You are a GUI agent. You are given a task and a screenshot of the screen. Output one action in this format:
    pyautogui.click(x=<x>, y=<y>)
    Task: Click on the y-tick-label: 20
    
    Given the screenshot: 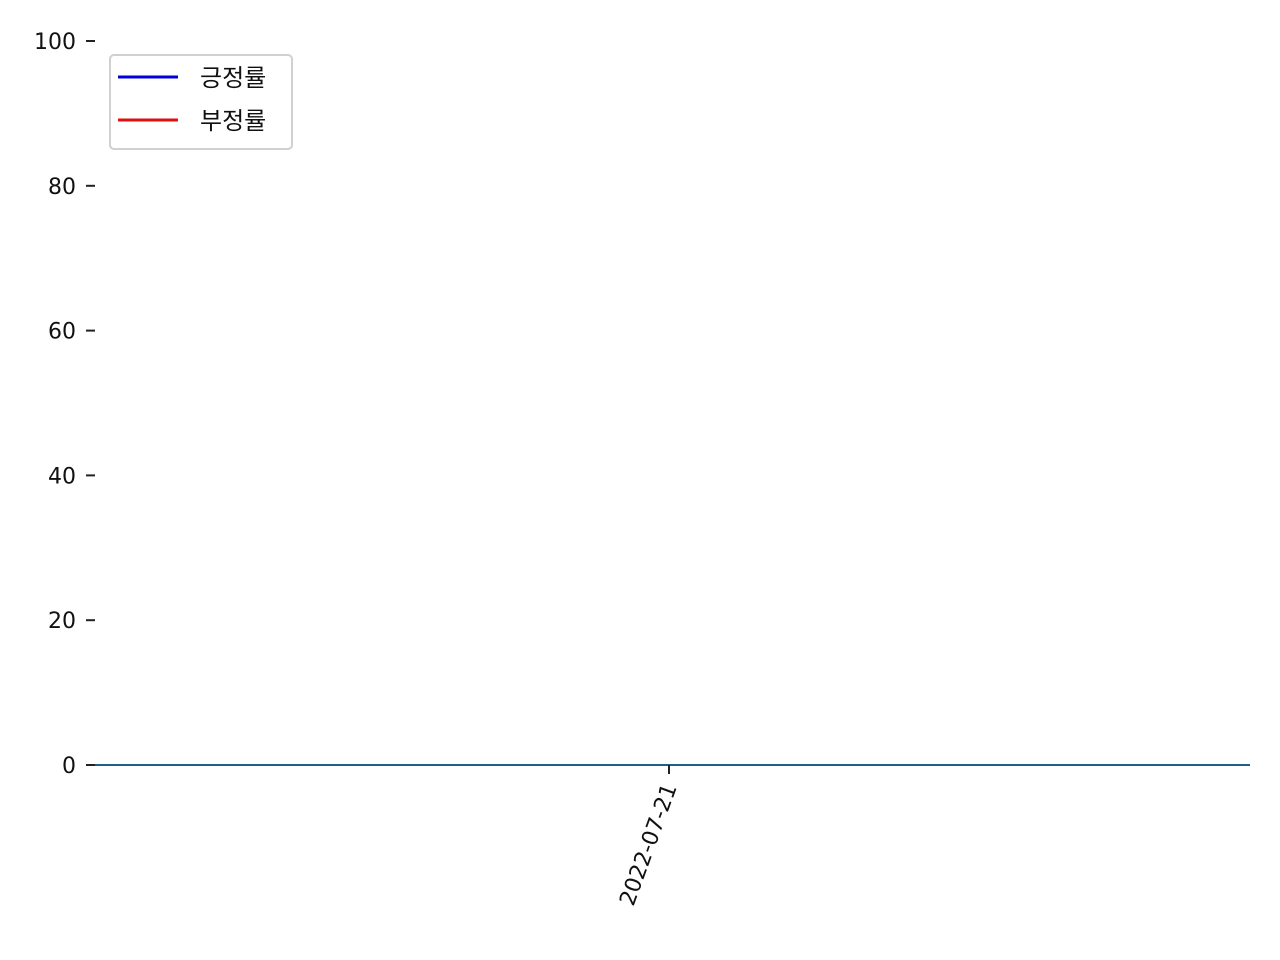 What is the action you would take?
    pyautogui.click(x=62, y=621)
    